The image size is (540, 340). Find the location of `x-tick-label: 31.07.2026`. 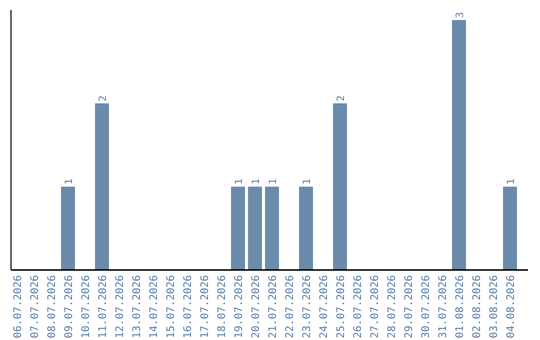

x-tick-label: 31.07.2026 is located at coordinates (443, 306).